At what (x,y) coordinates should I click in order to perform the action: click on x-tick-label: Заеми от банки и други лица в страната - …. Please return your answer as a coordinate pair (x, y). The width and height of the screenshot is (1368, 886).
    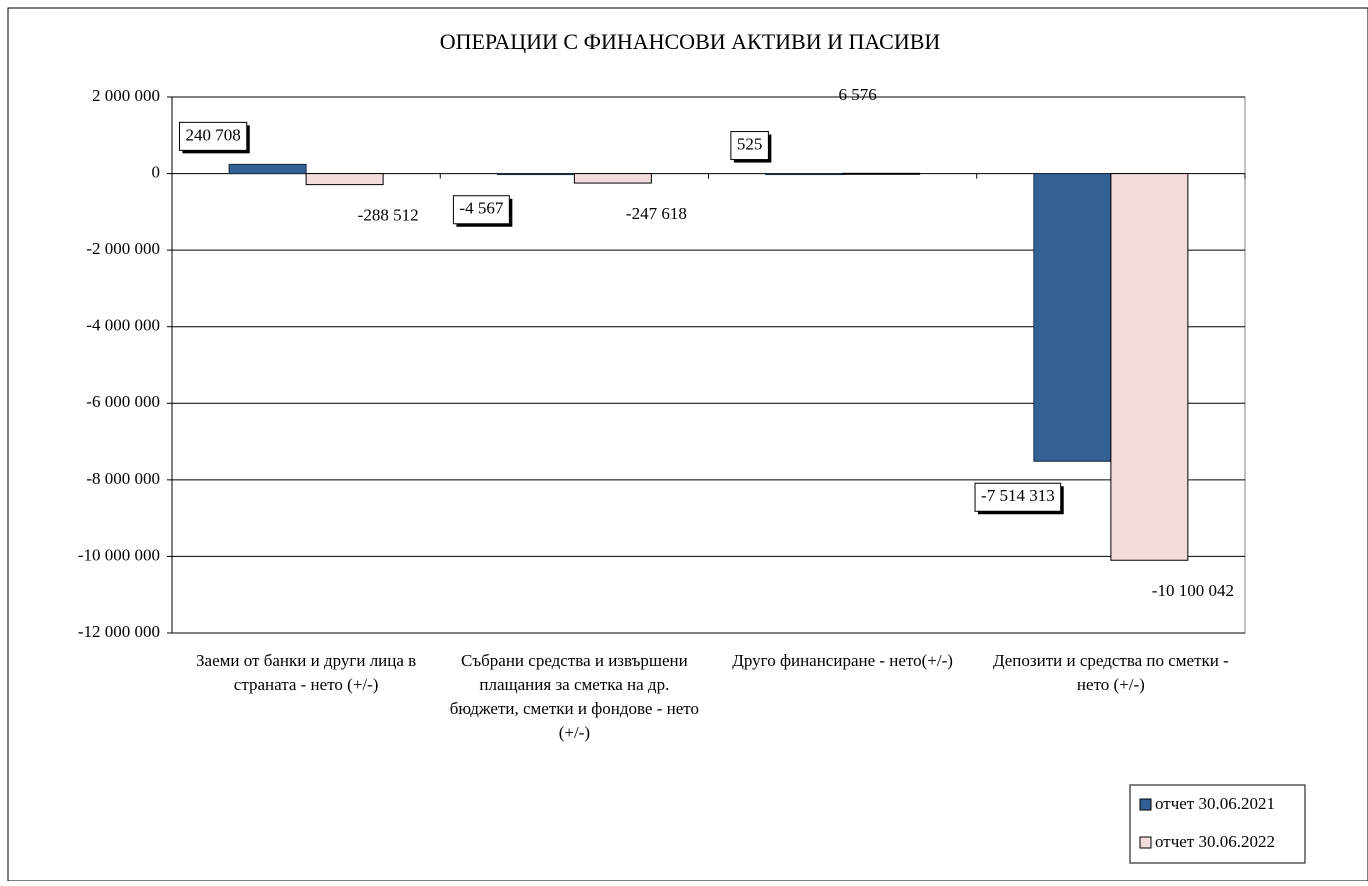
    Looking at the image, I should click on (306, 672).